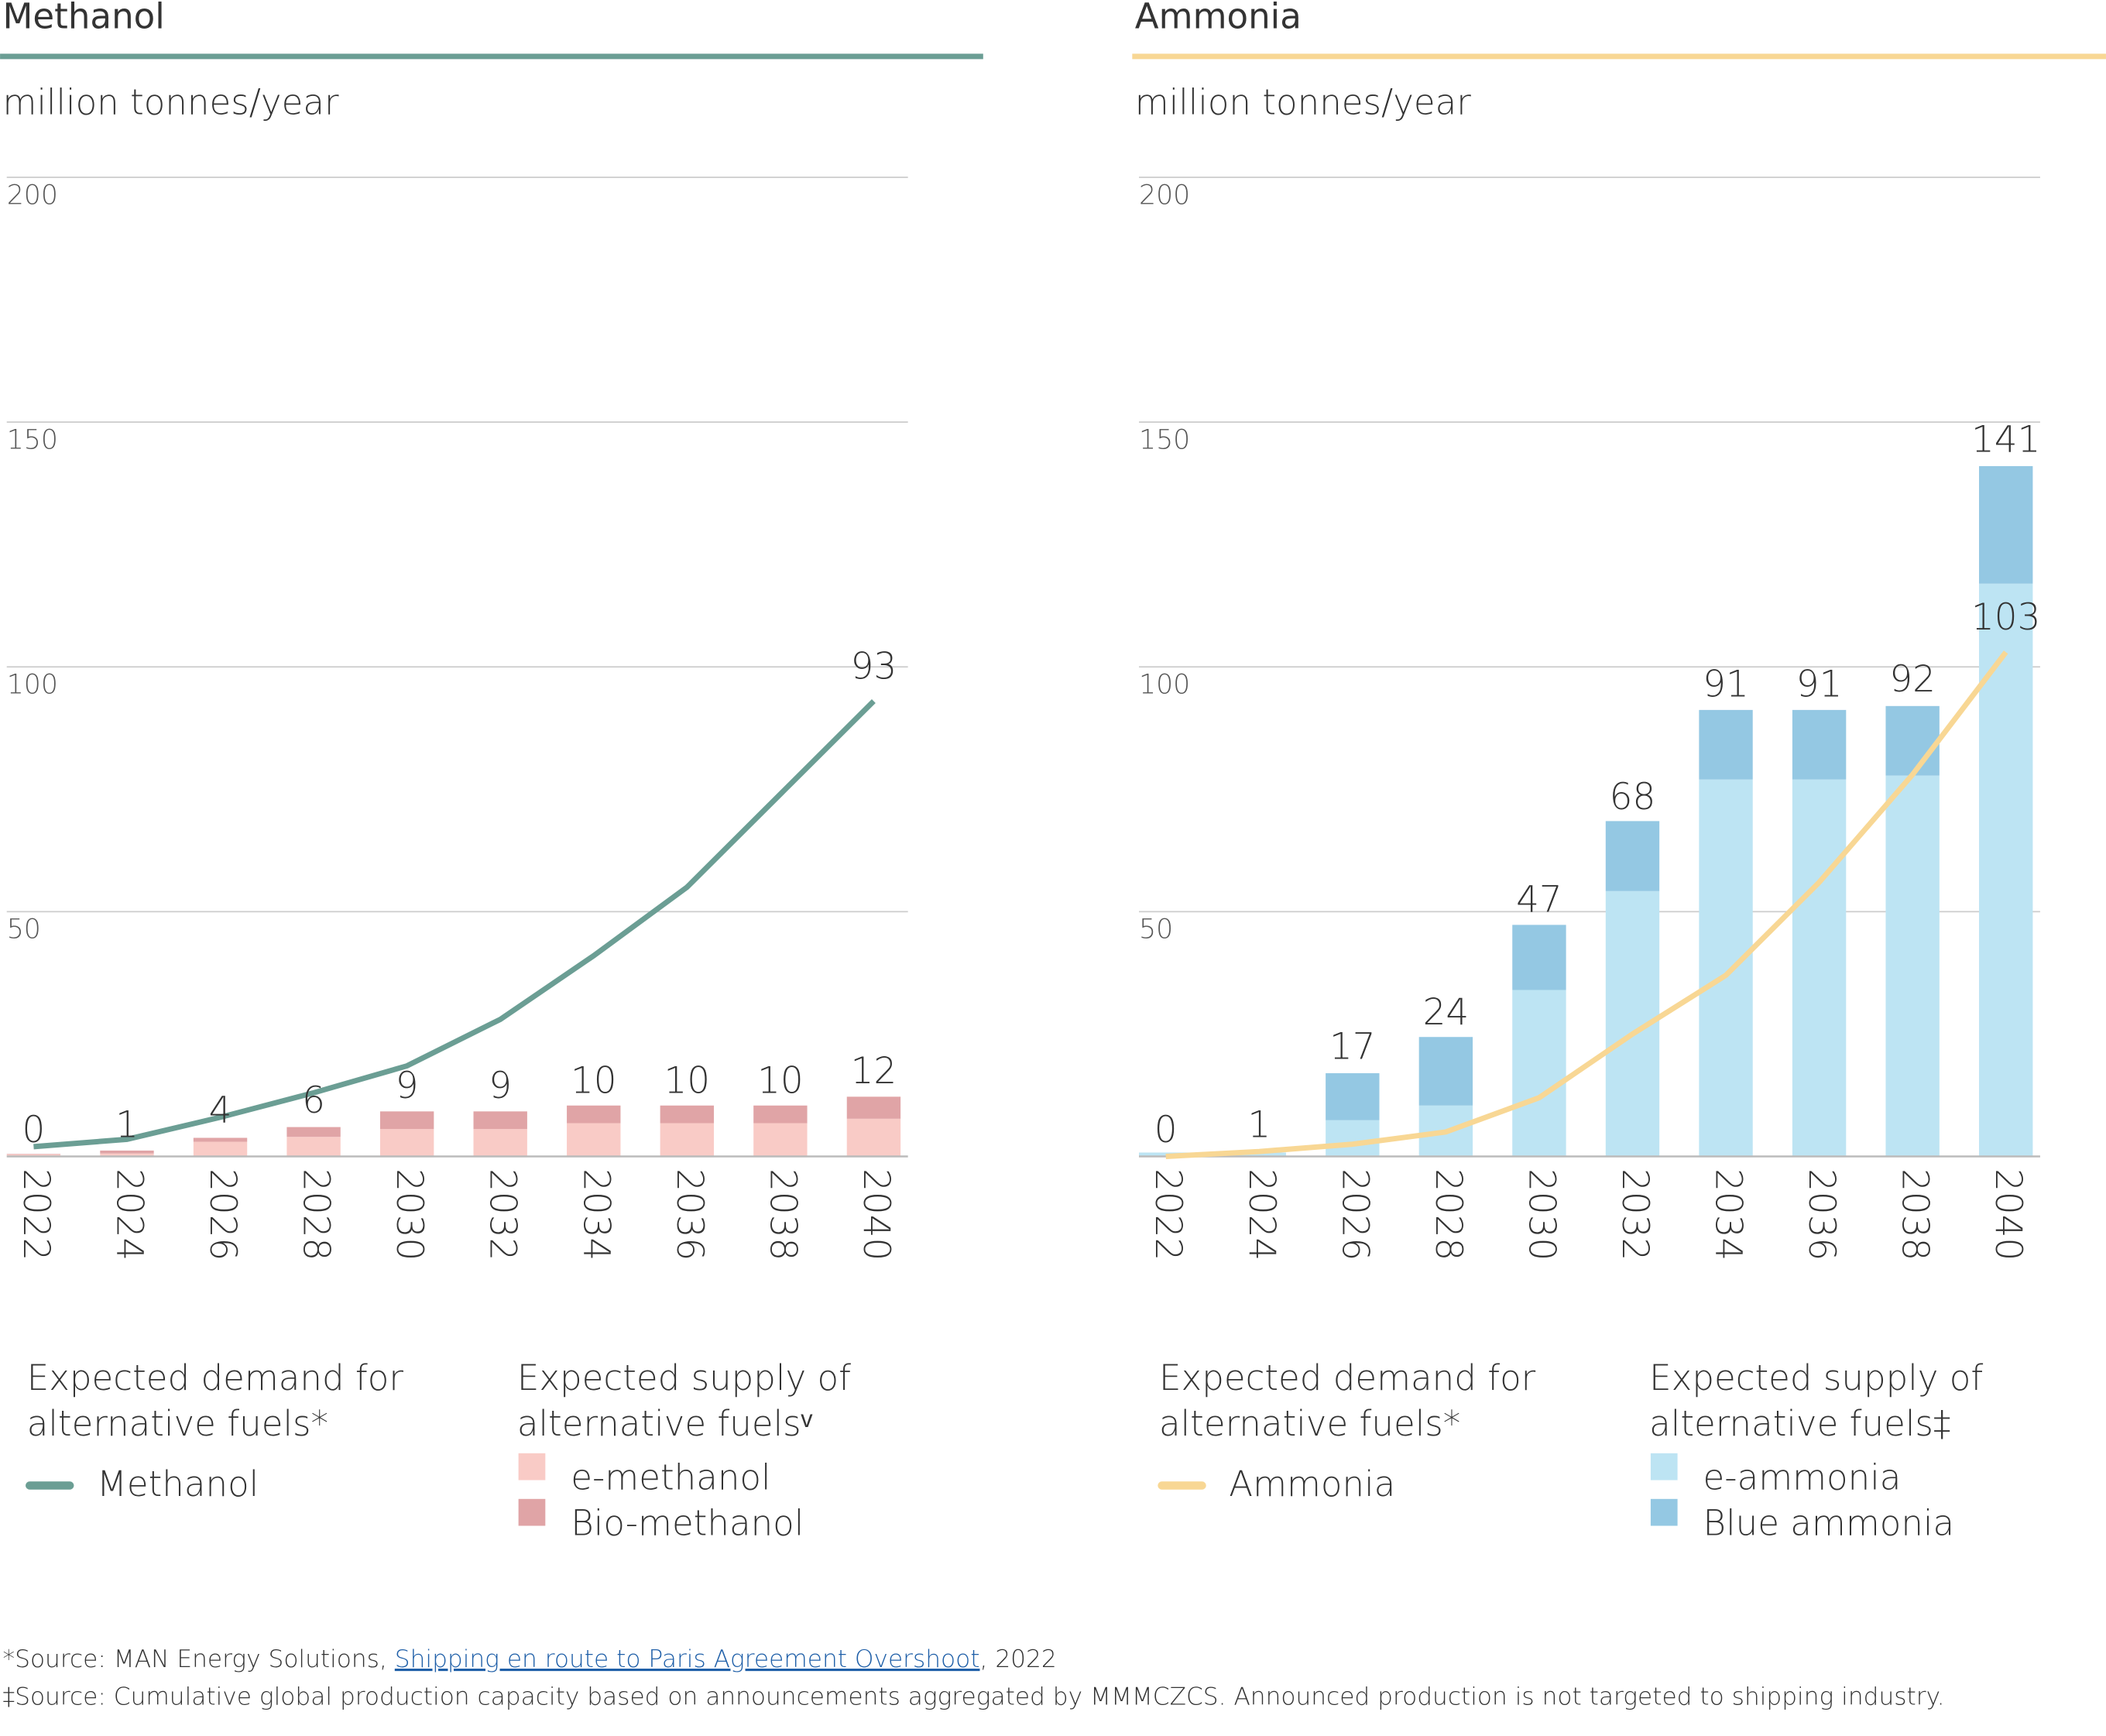 This screenshot has width=2106, height=1736. I want to click on footnote-text: , 2022, so click(1017, 1659).